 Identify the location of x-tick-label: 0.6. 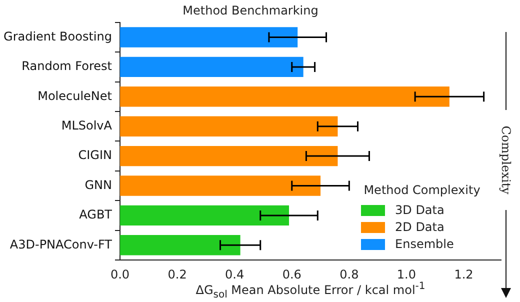
(292, 274).